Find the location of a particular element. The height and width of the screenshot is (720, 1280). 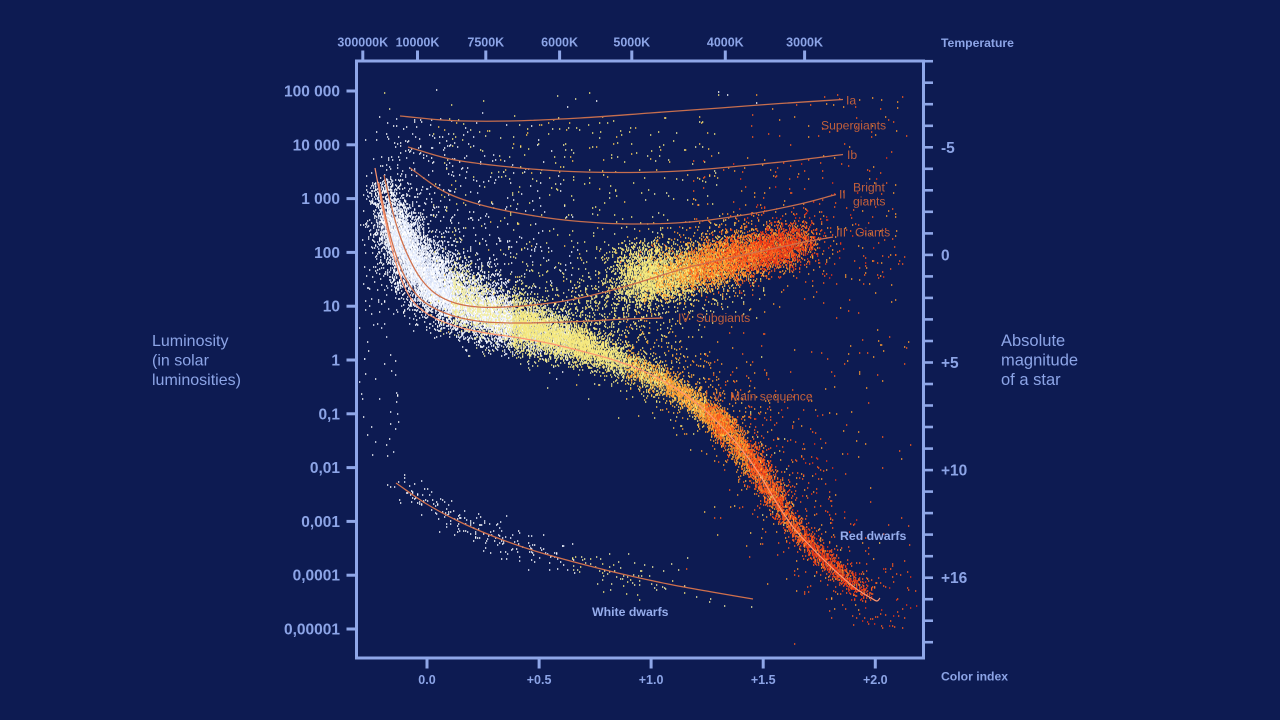

svg-text: 0.0 is located at coordinates (426, 680).